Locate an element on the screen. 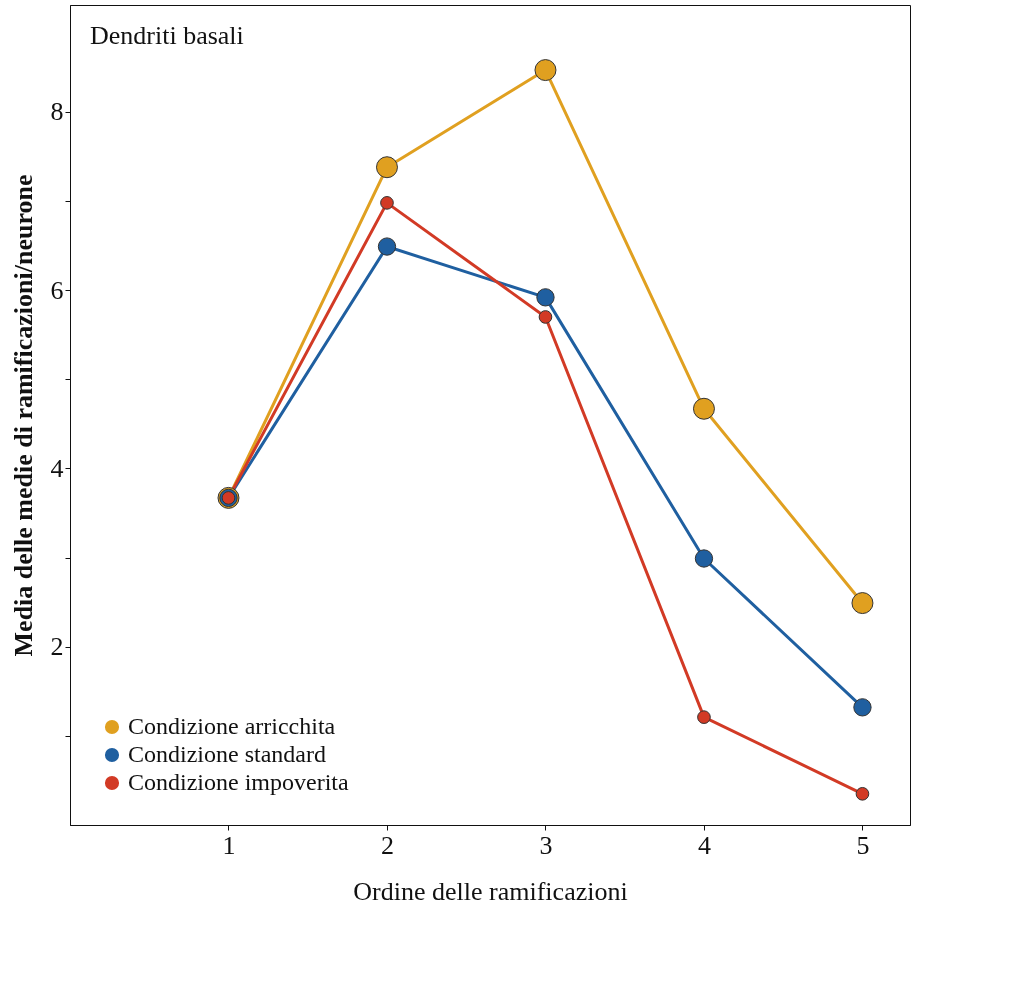 This screenshot has height=984, width=1030. text: Dendriti basali is located at coordinates (167, 35).